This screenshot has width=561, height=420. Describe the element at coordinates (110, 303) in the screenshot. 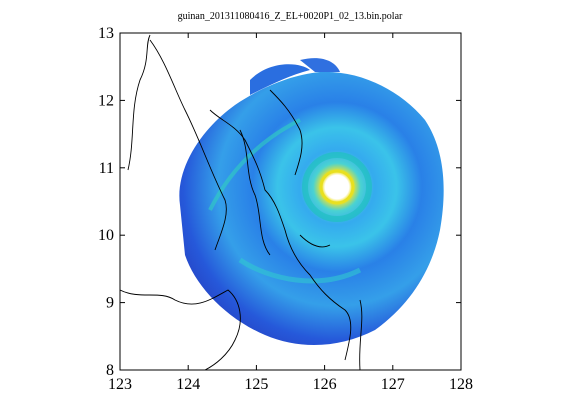

I see `y-tick-label: 9` at that location.